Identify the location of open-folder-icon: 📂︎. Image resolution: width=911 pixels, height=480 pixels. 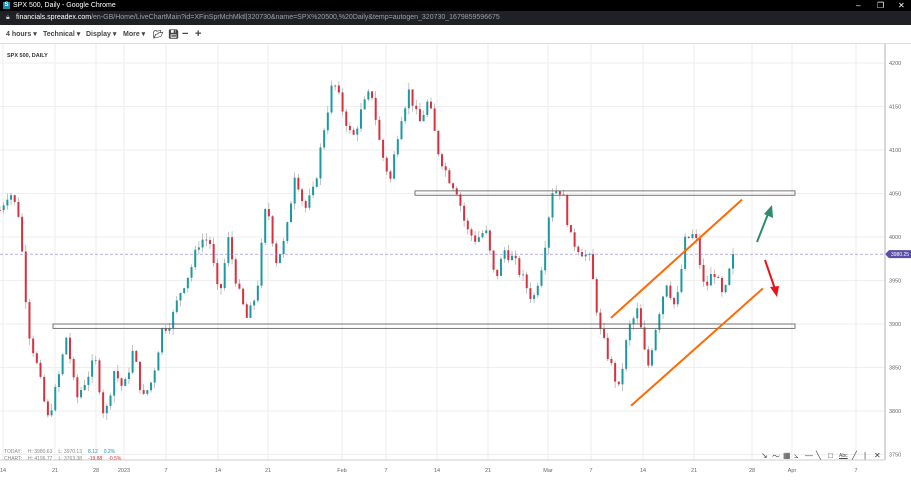
(158, 34).